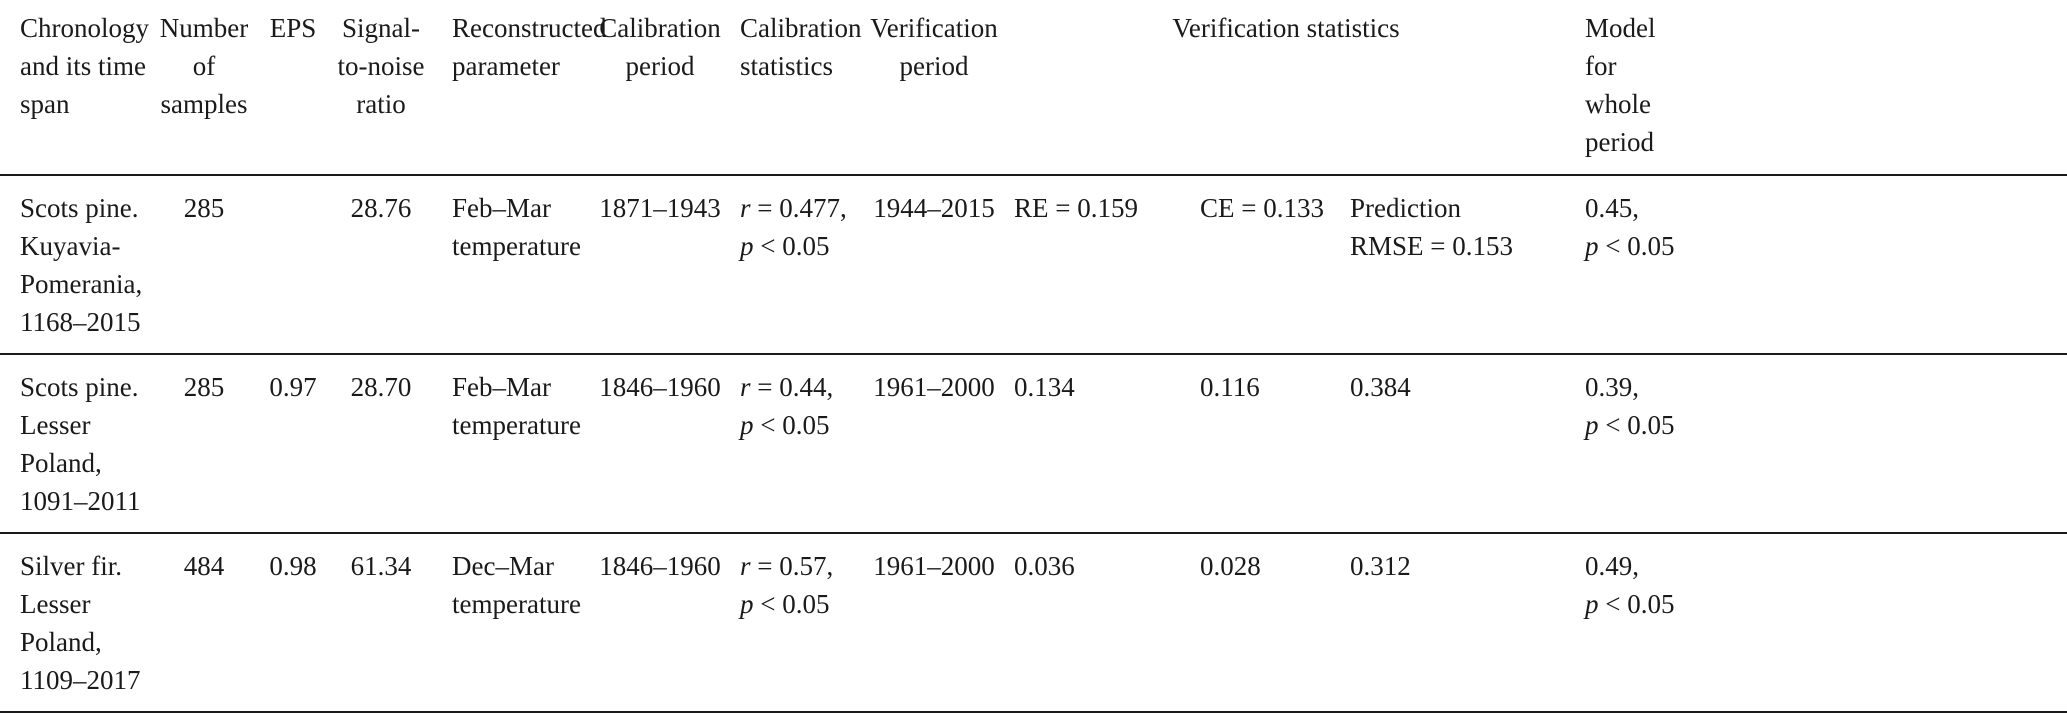  I want to click on cell-snr: 28.76, so click(381, 265).